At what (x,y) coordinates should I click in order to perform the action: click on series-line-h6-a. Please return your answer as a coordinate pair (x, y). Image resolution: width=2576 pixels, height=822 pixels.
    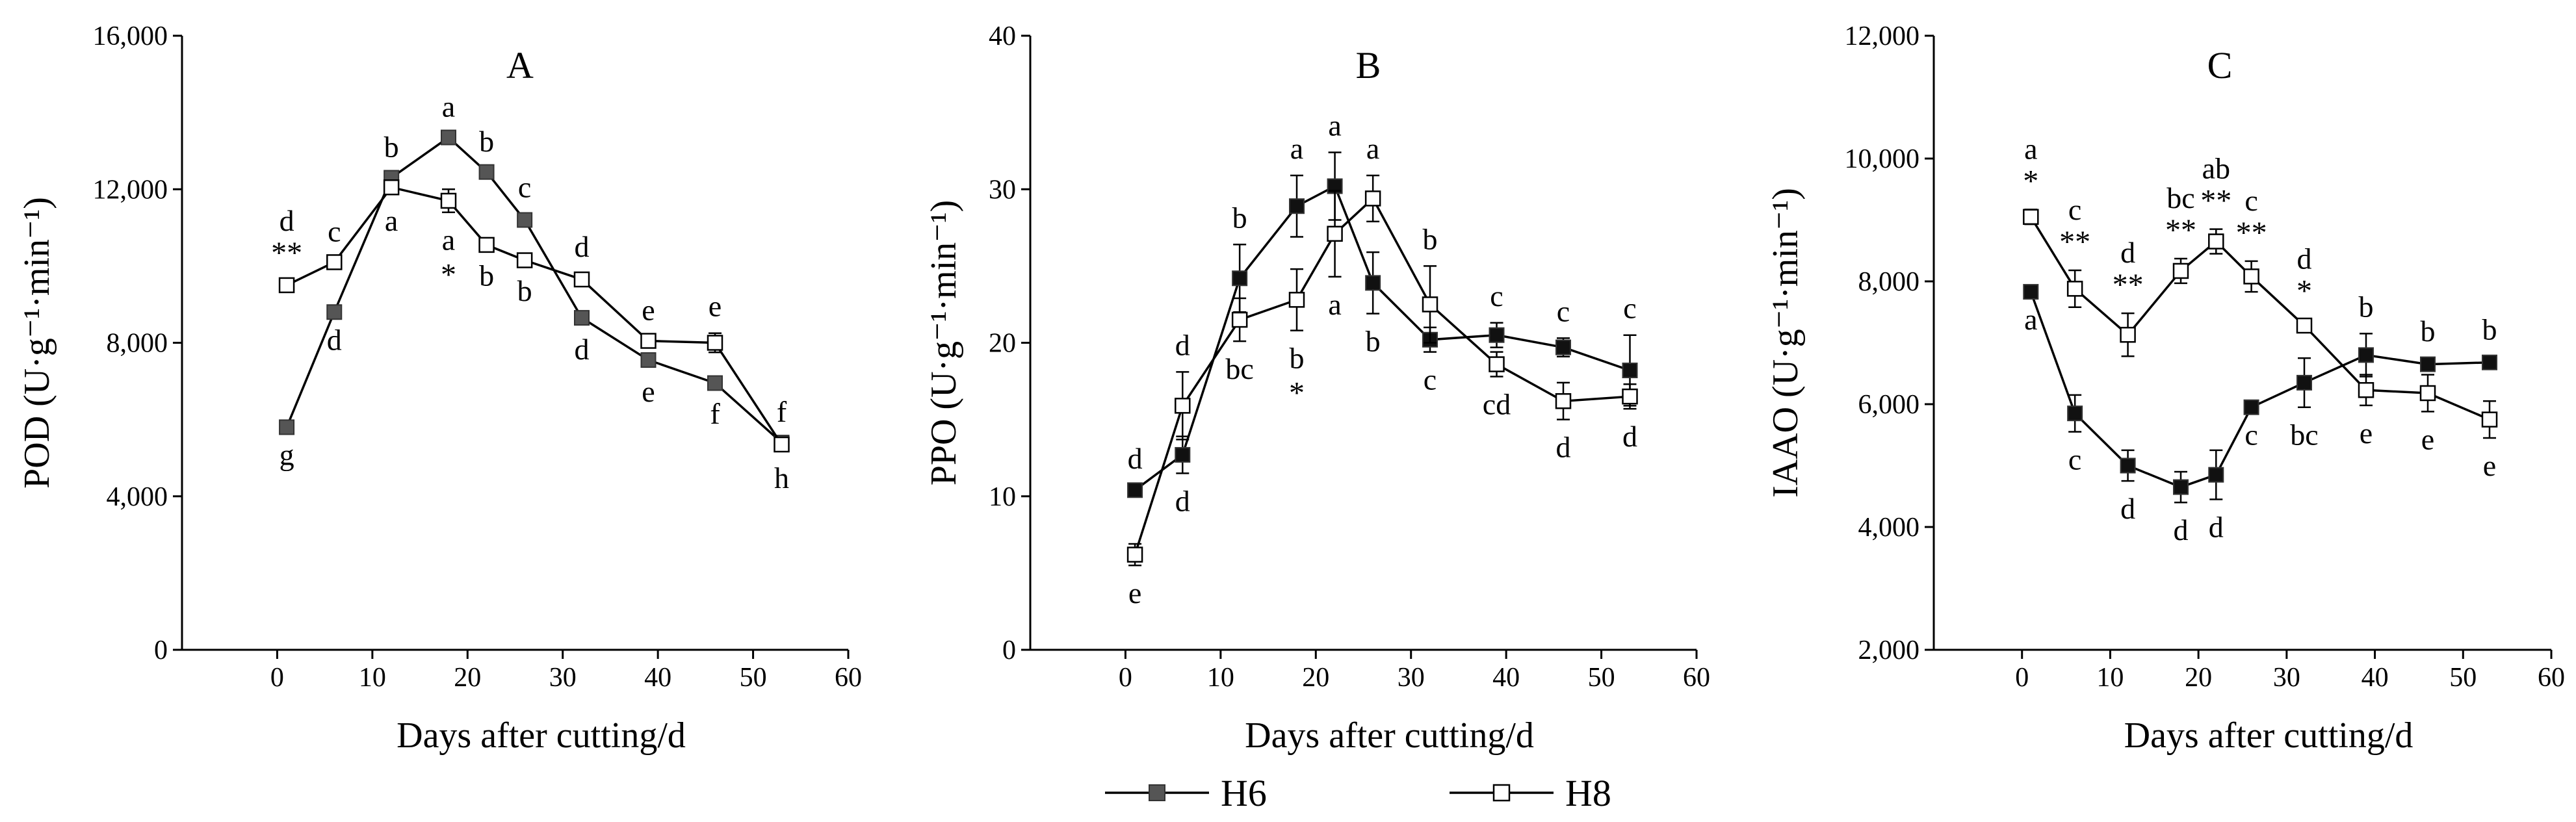
    Looking at the image, I should click on (534, 290).